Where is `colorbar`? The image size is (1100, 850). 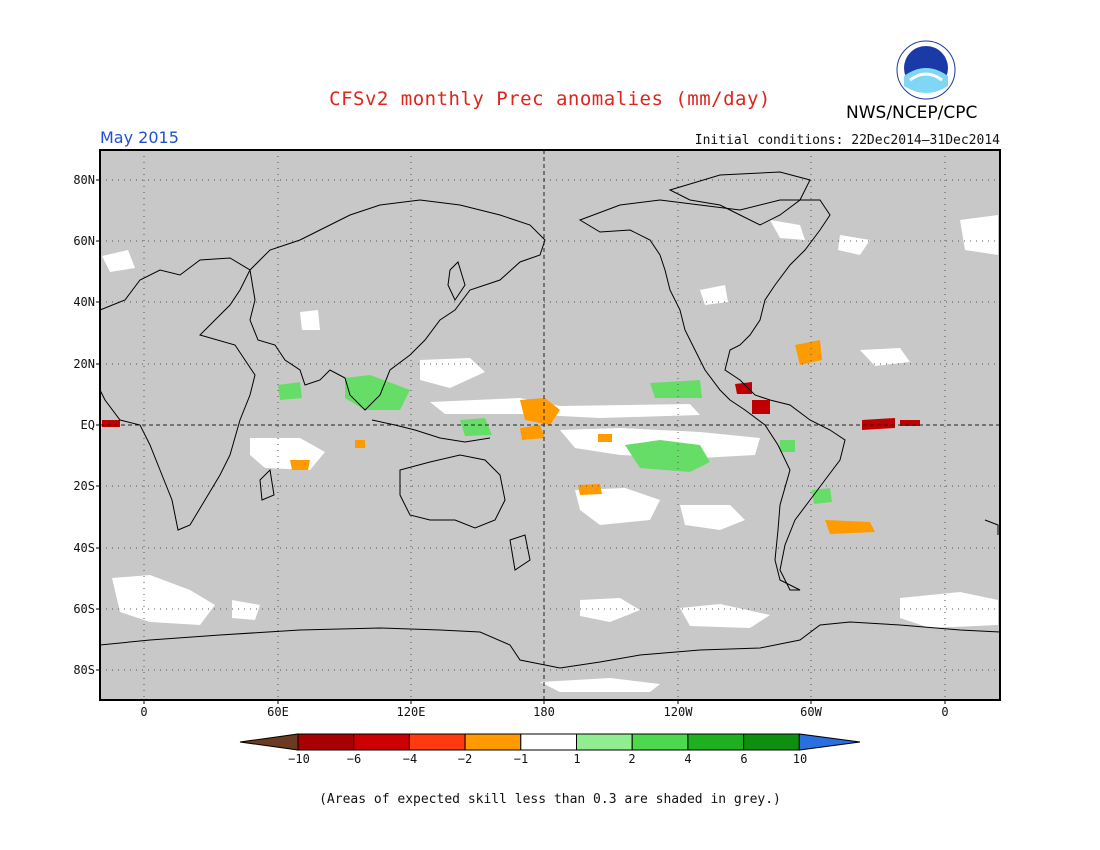
colorbar is located at coordinates (550, 742).